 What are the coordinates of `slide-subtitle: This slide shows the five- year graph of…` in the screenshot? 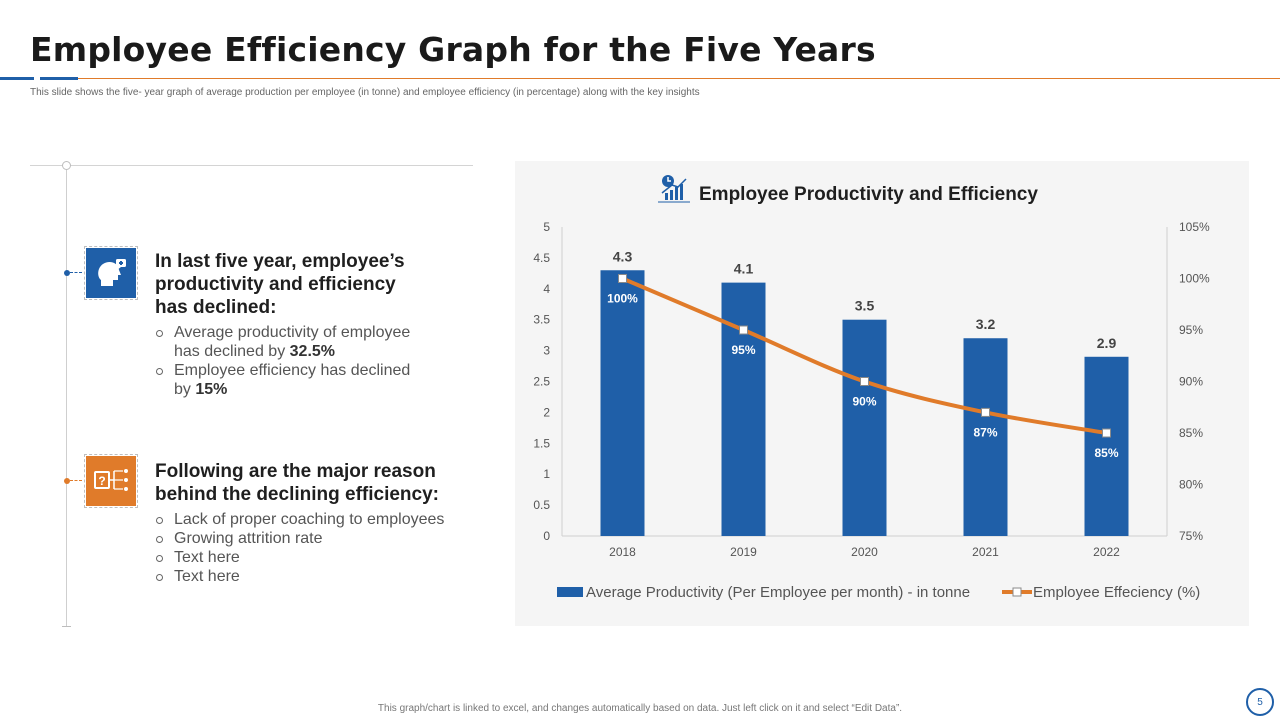 It's located at (365, 92).